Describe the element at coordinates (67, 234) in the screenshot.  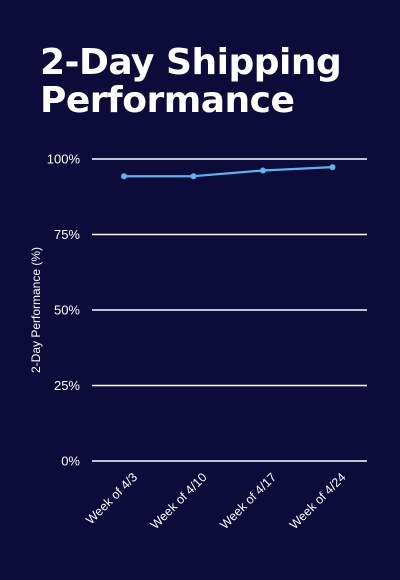
I see `y-tick-label: 75%` at that location.